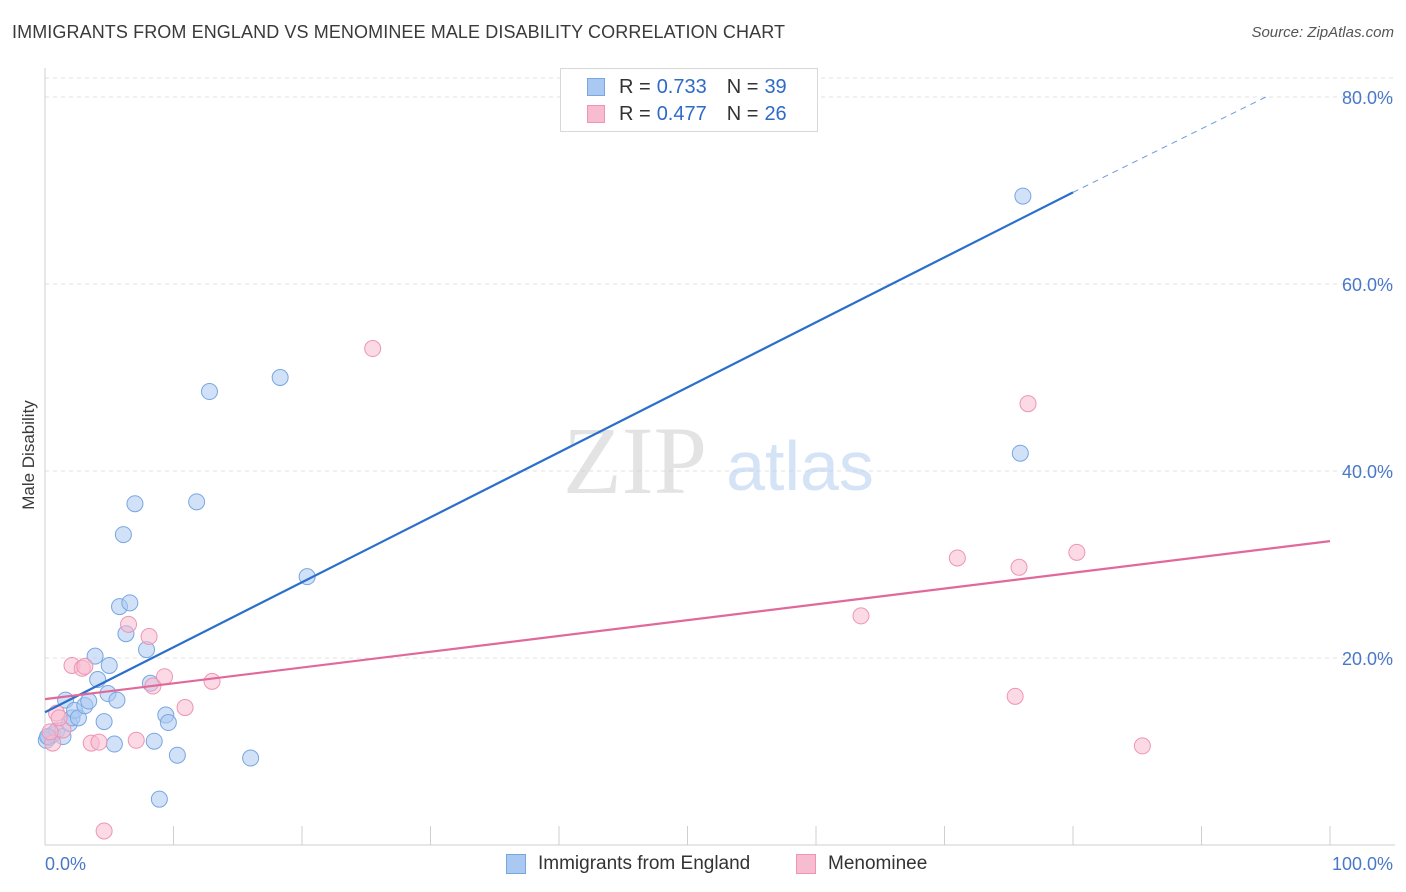 Image resolution: width=1406 pixels, height=892 pixels. Describe the element at coordinates (1362, 864) in the screenshot. I see `x-tick-label-max: 100.0%` at that location.